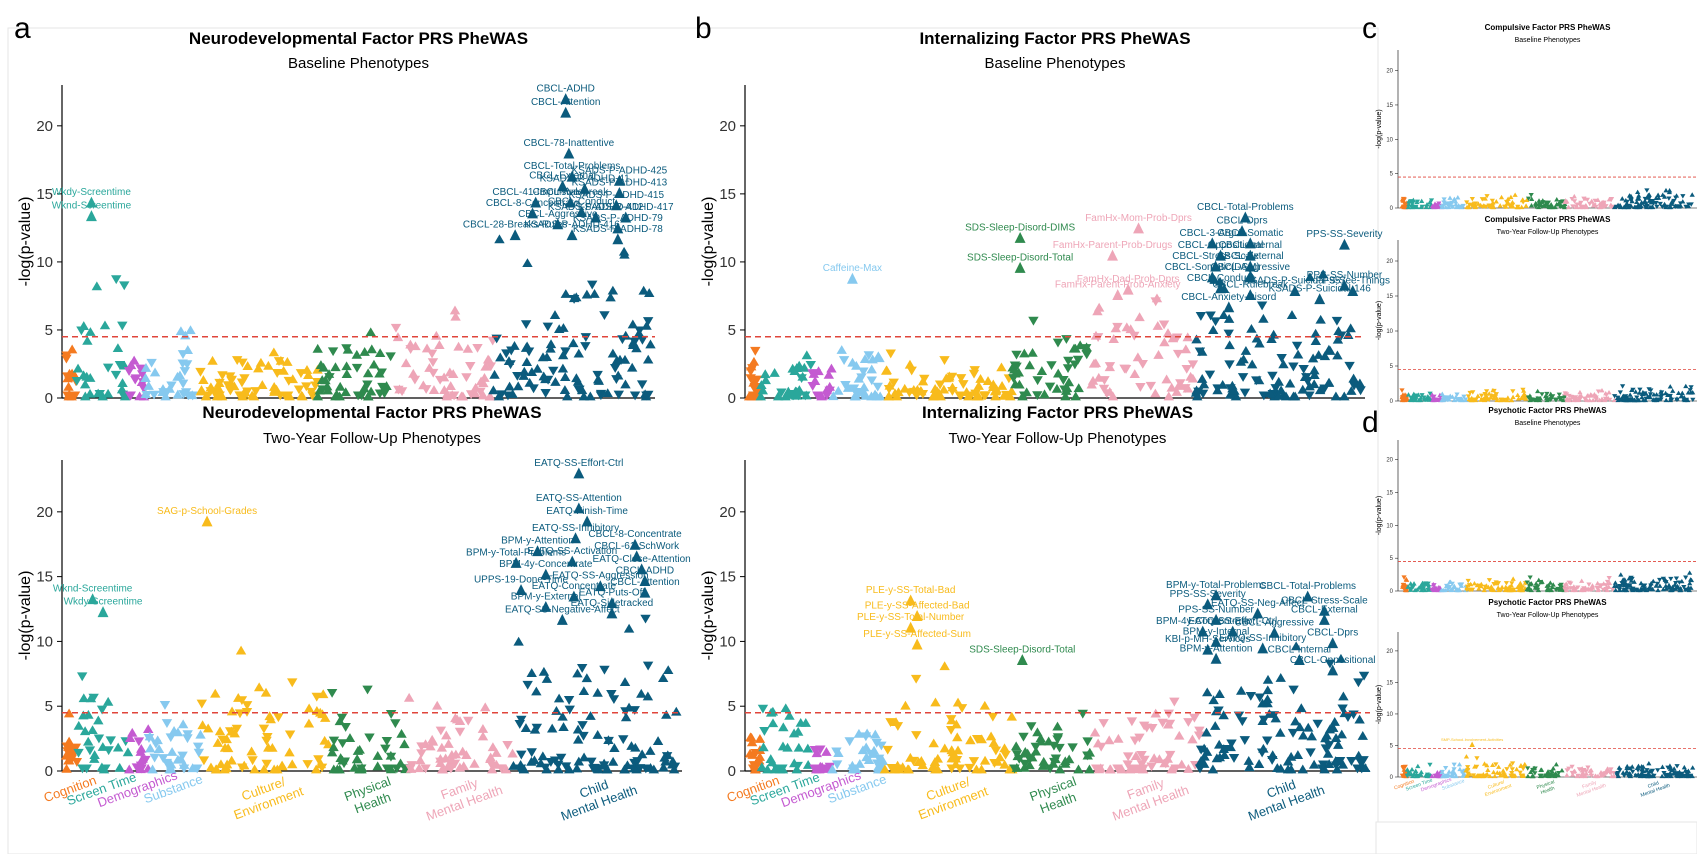  What do you see at coordinates (626, 207) in the screenshot?
I see `phenotype-label: KSADS-P-ADHD-417` at bounding box center [626, 207].